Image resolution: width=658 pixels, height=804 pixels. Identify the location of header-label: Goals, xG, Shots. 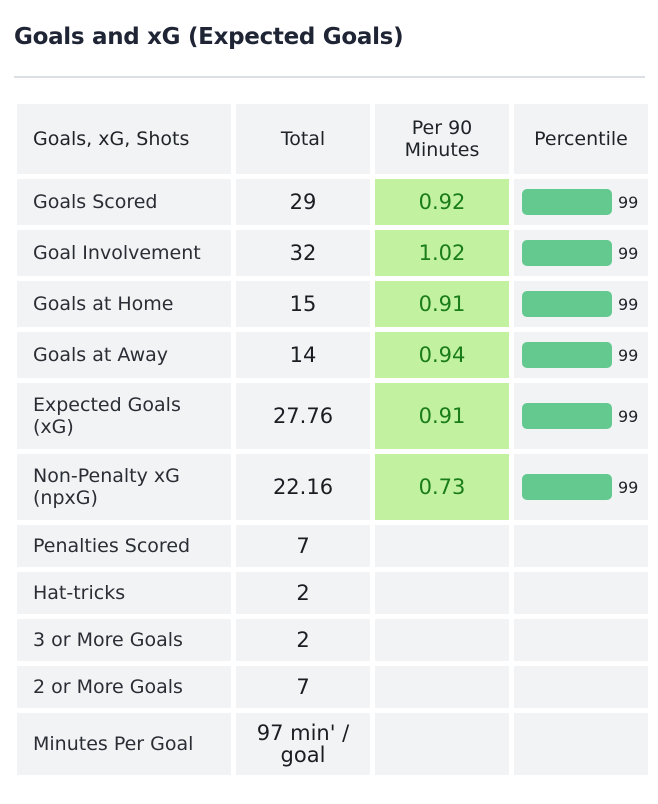
(124, 139).